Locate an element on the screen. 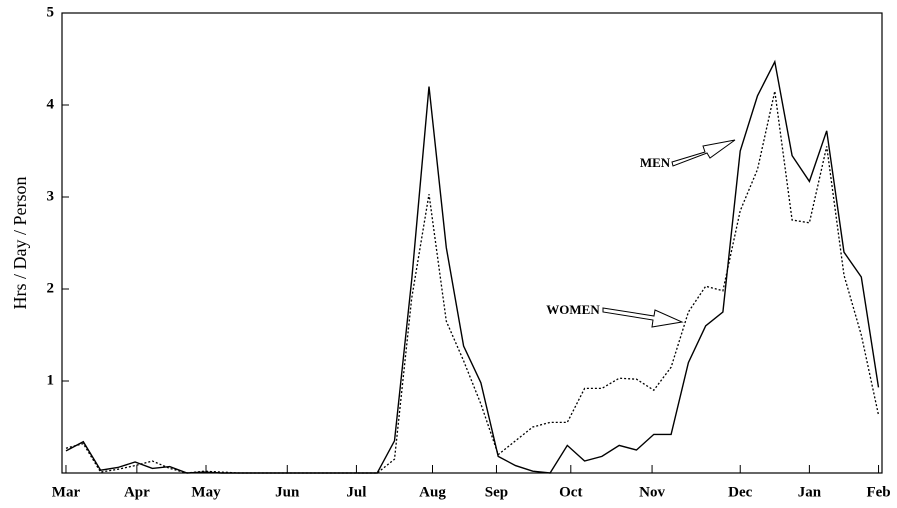 Image resolution: width=897 pixels, height=508 pixels. annotation: MEN is located at coordinates (655, 162).